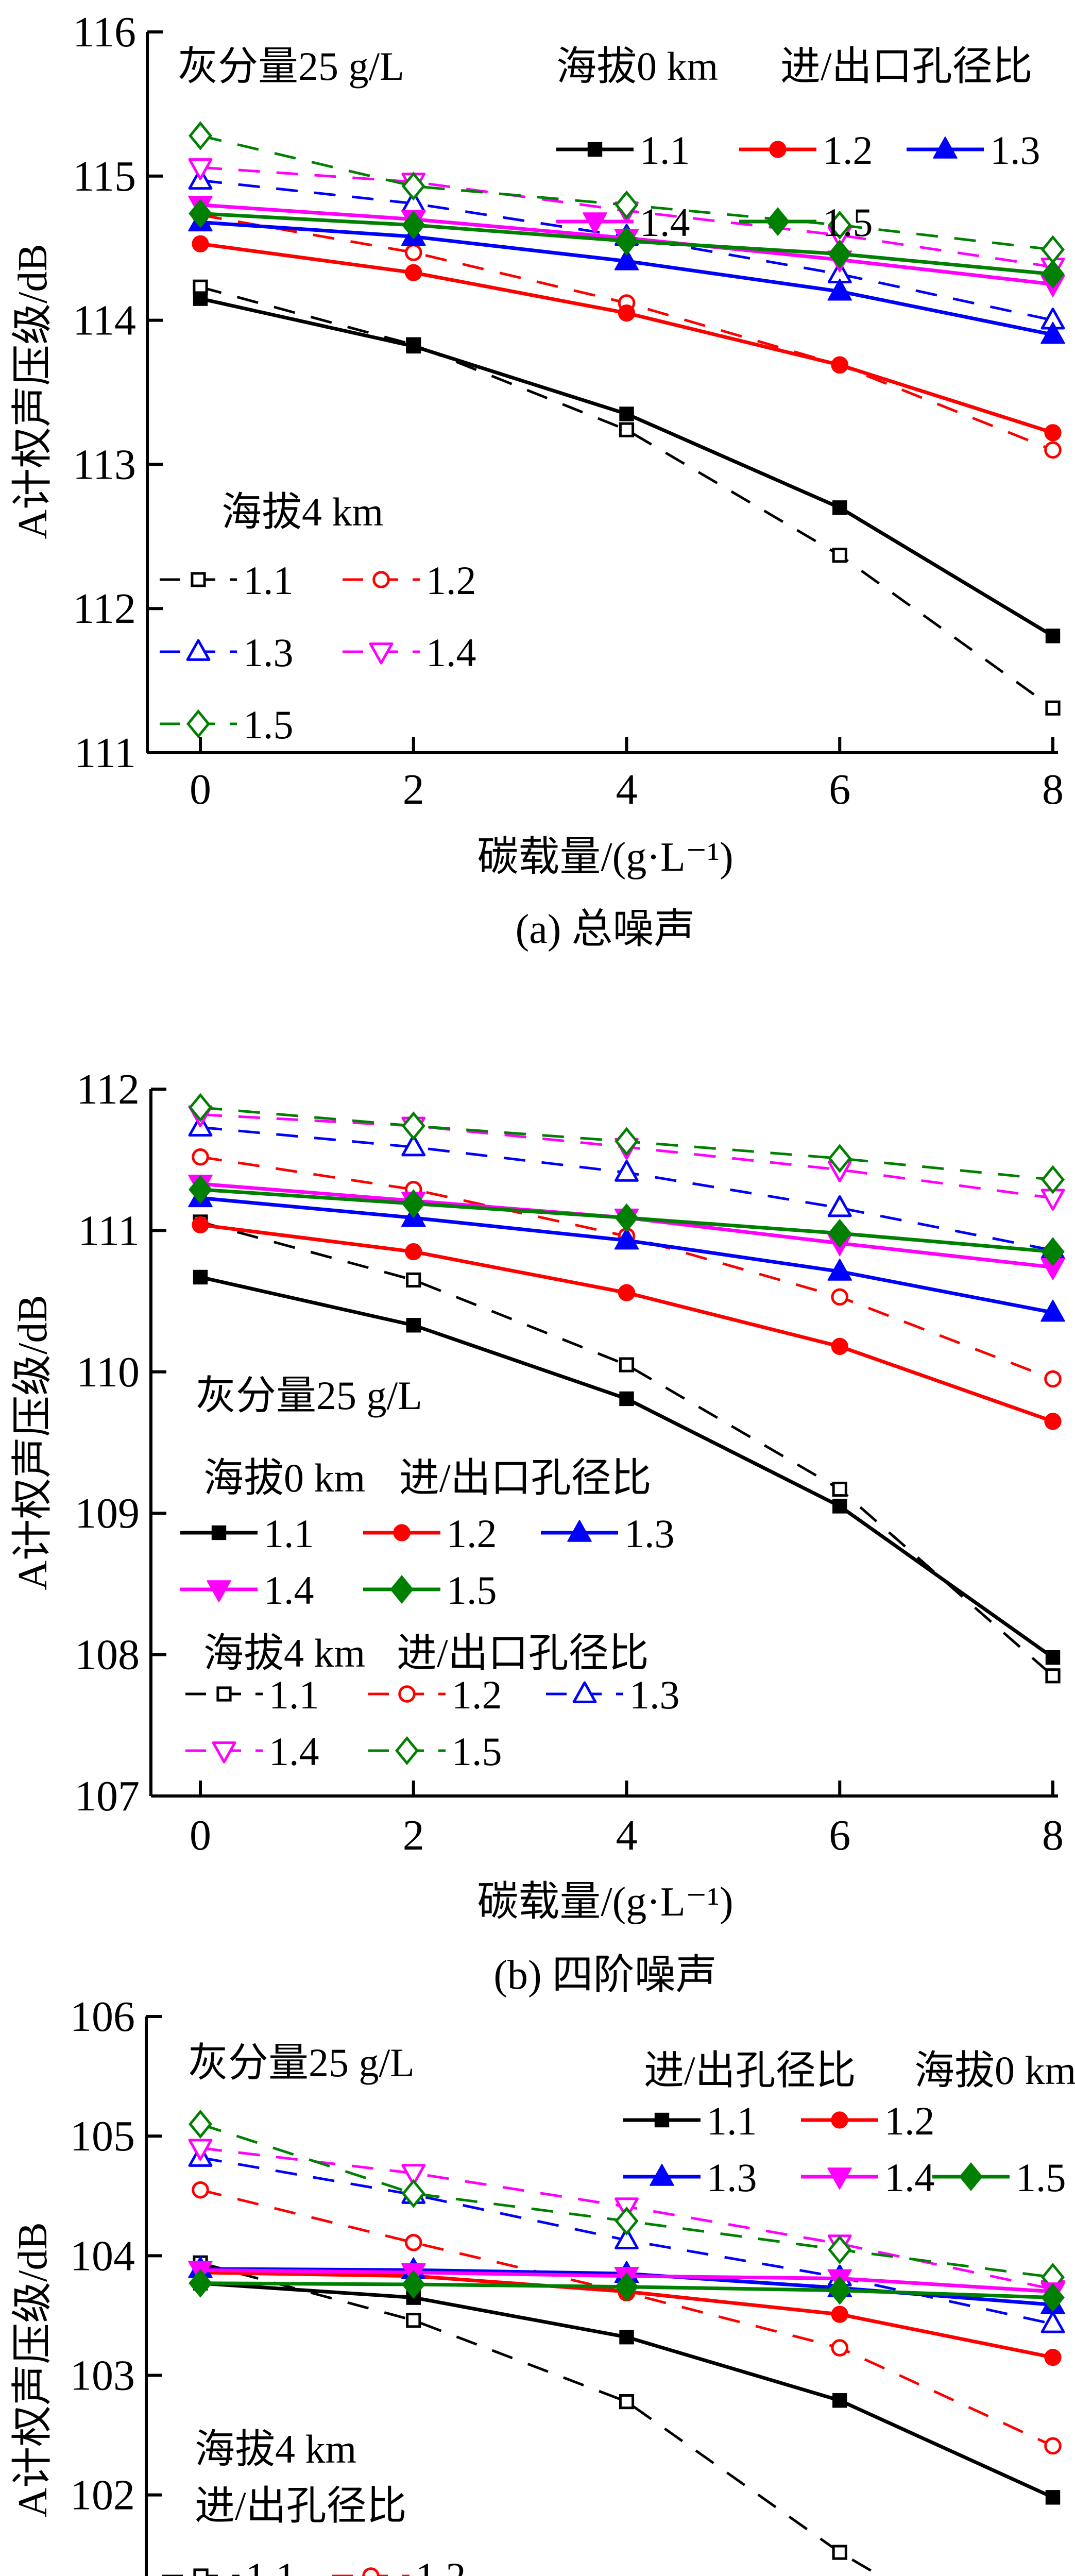 The image size is (1075, 2576). I want to click on y-tick-label: 104, so click(103, 2256).